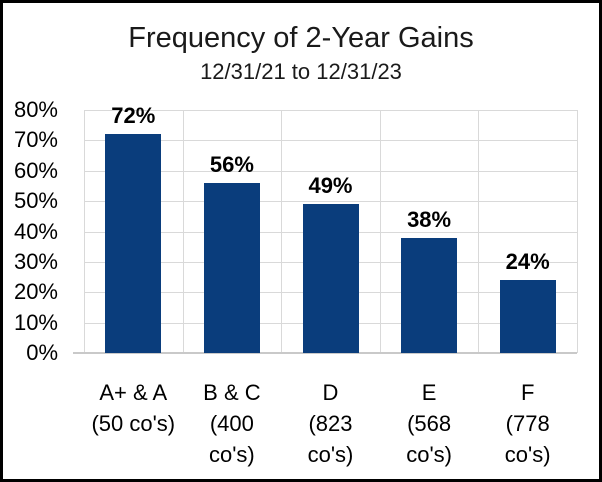 This screenshot has height=482, width=602. Describe the element at coordinates (133, 408) in the screenshot. I see `x-category-label: A+ & A (50 co's)` at that location.